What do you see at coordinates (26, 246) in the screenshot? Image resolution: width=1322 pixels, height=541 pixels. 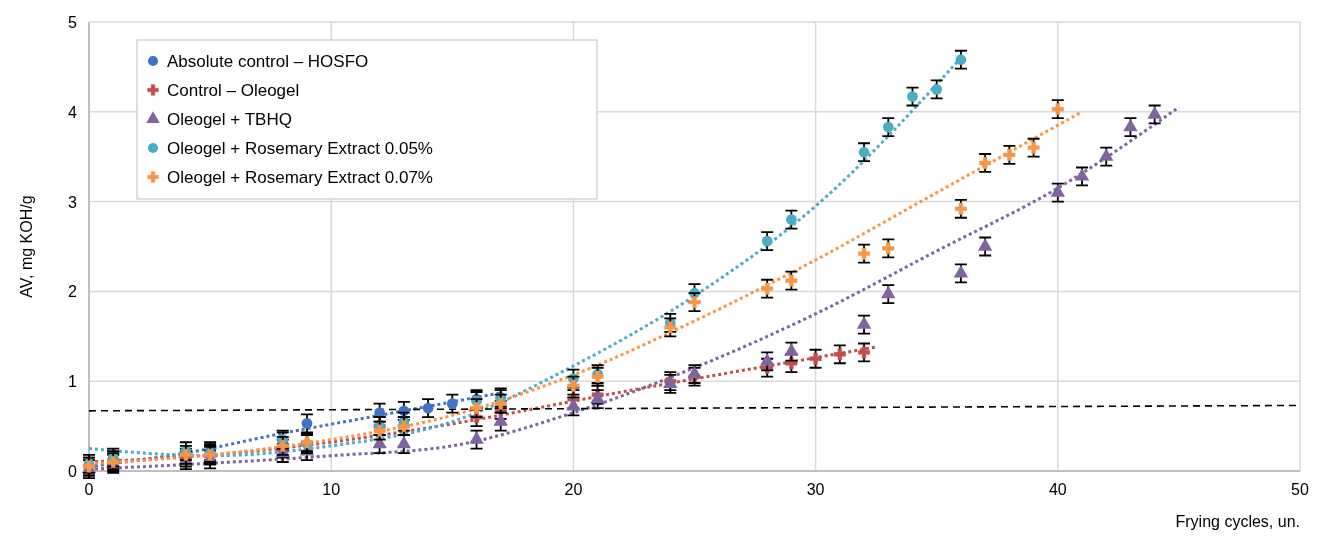 I see `y-axis-title: AV, mg KOH/g` at bounding box center [26, 246].